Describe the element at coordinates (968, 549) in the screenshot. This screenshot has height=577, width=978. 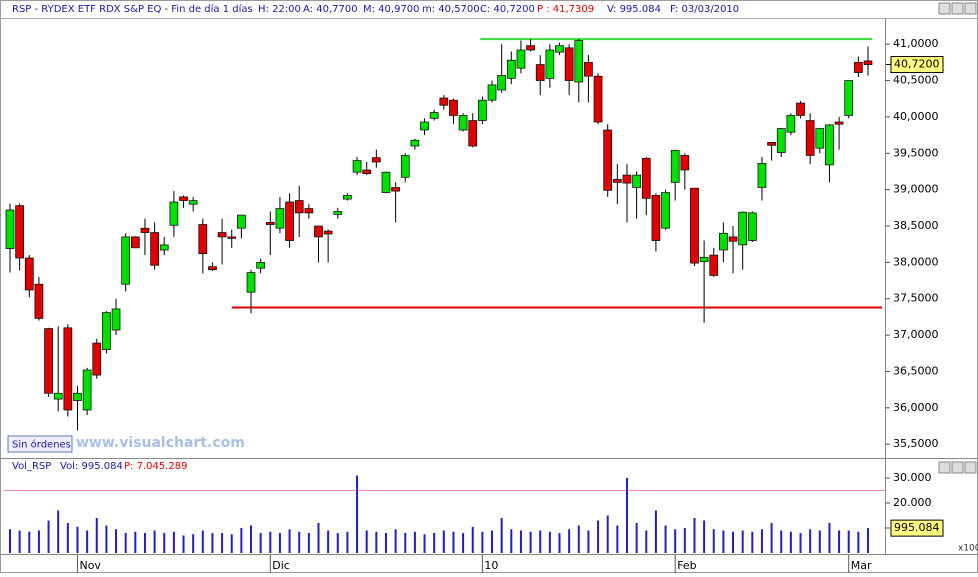
I see `scale-label: x100` at that location.